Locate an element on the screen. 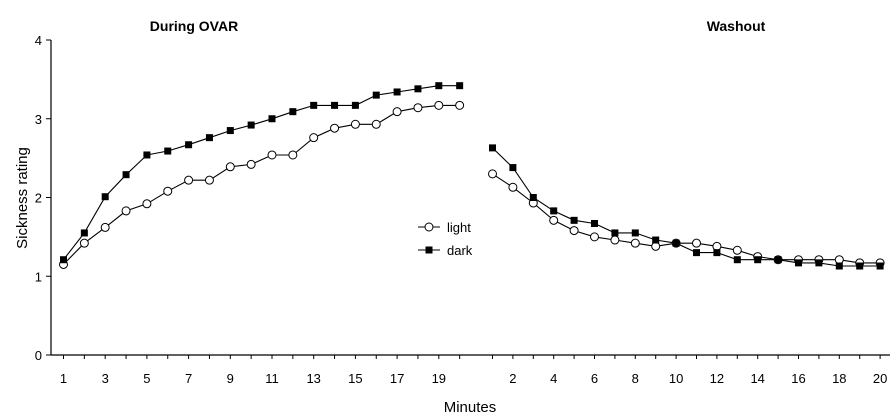  x-tick-label-p1-14: 14 is located at coordinates (757, 378).